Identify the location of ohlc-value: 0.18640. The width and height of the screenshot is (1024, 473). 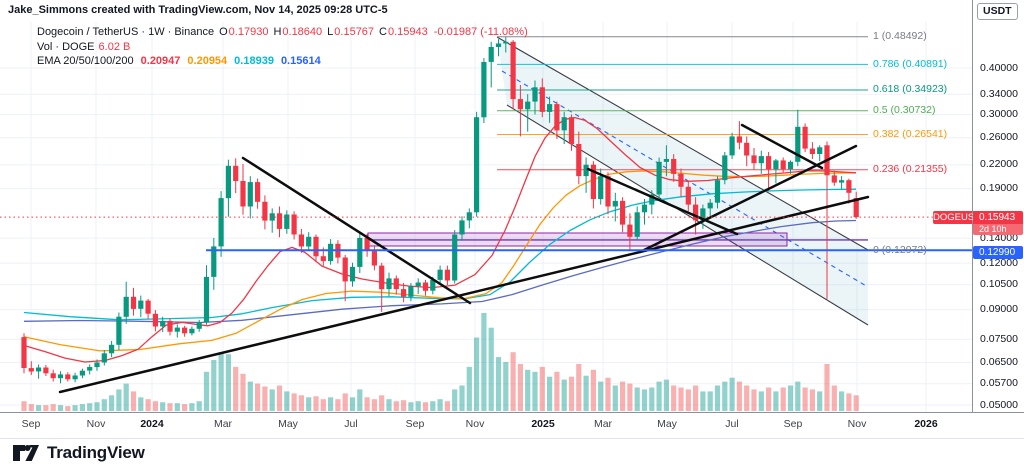
(302, 32).